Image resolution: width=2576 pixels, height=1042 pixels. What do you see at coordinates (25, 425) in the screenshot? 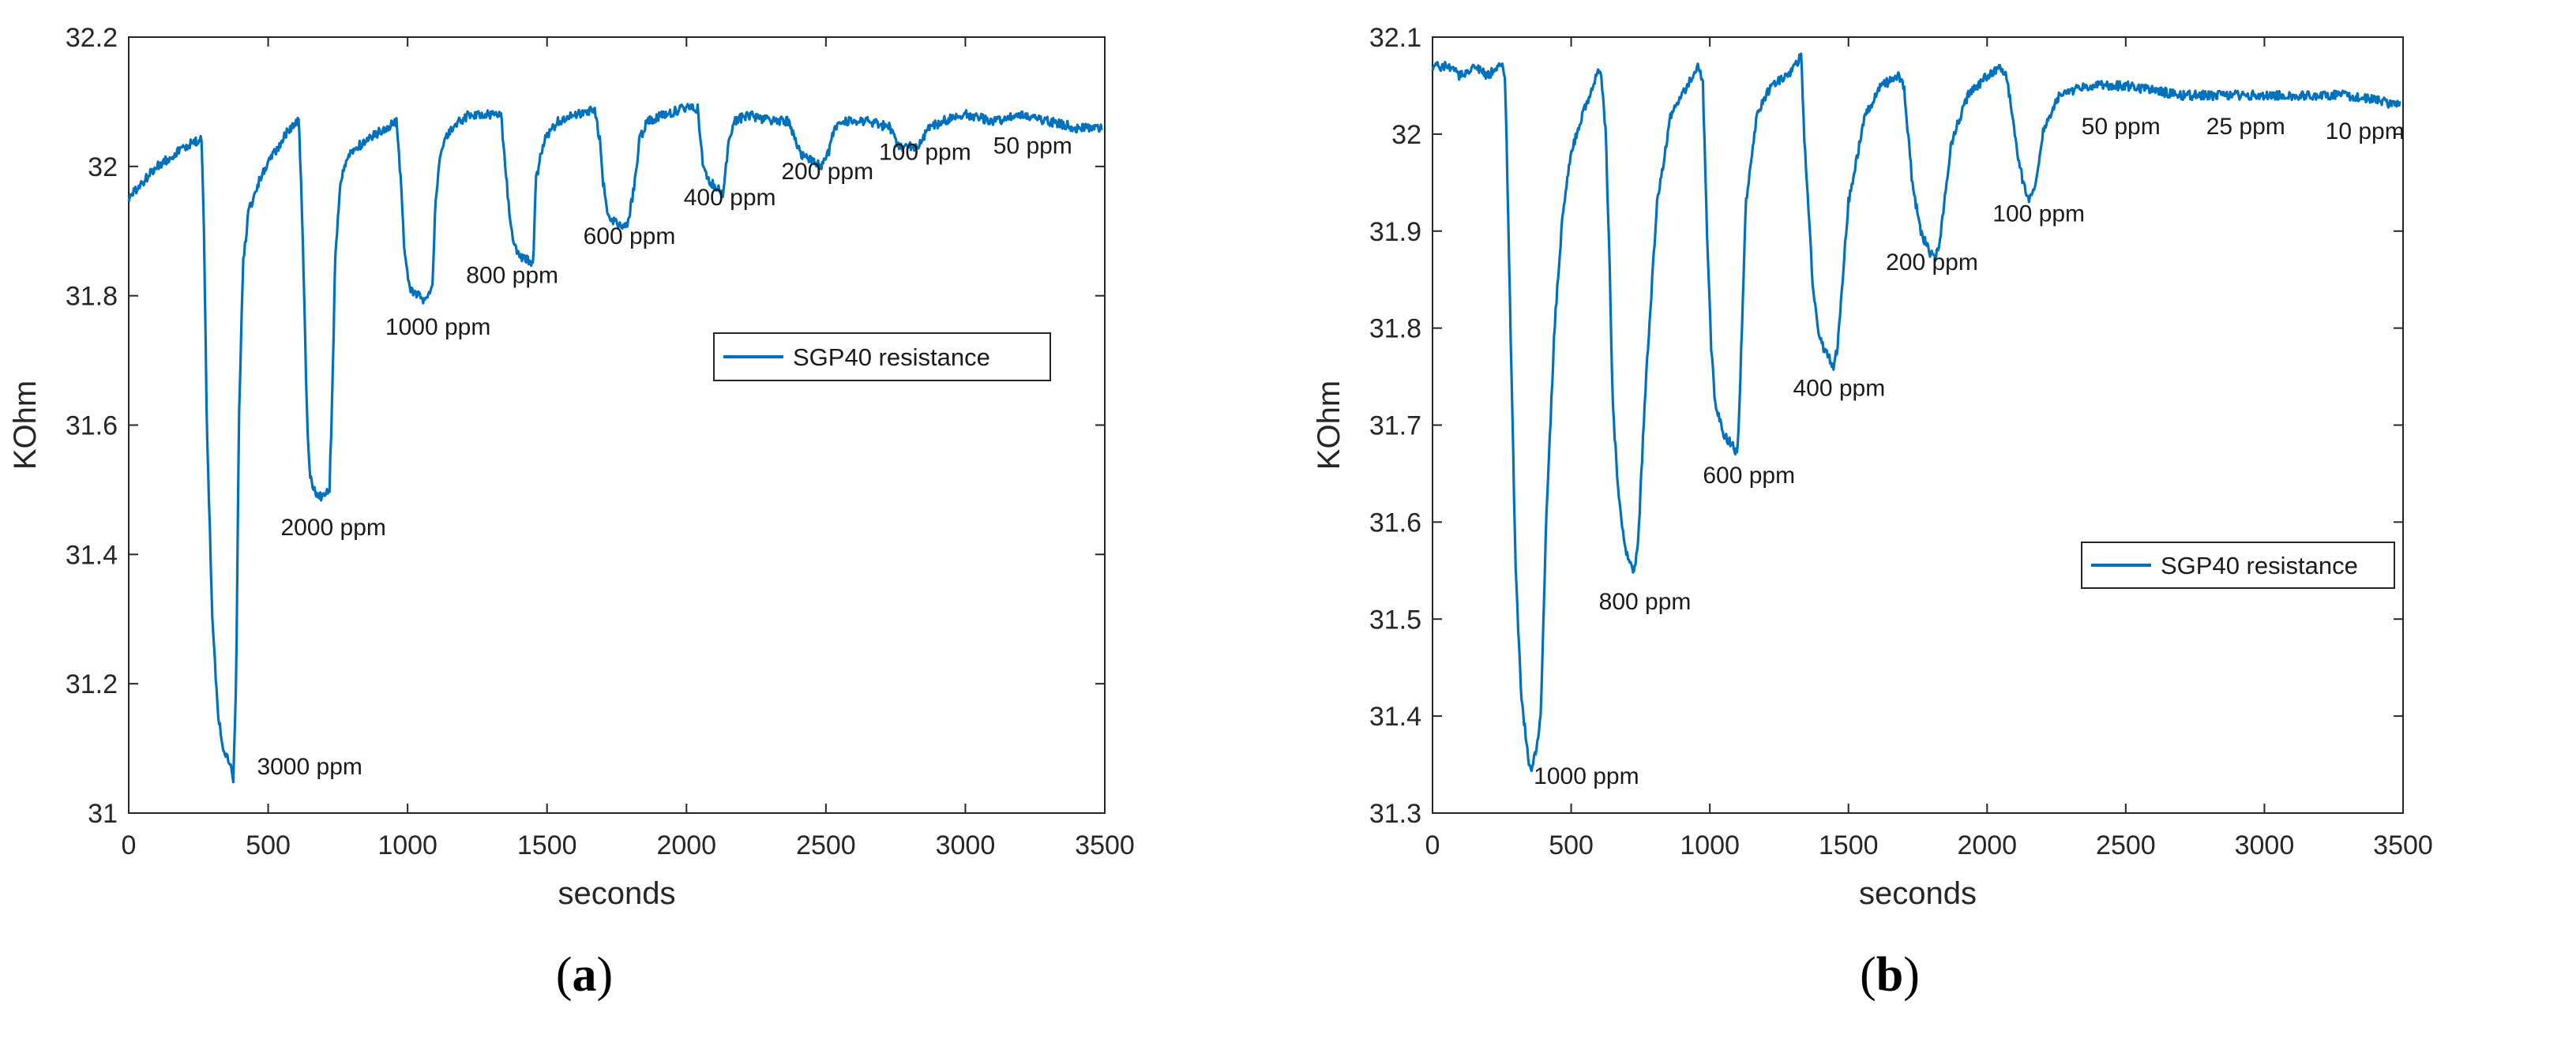
I see `chart-a-ylabel: KOhm` at bounding box center [25, 425].